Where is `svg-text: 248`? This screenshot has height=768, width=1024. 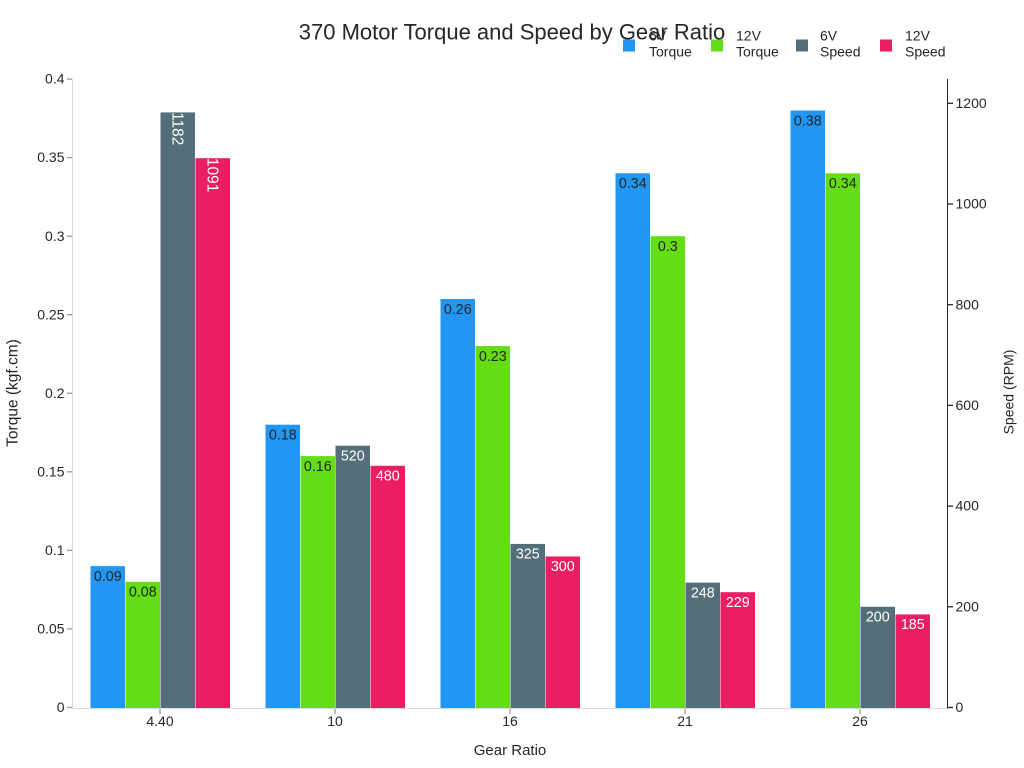 svg-text: 248 is located at coordinates (703, 593).